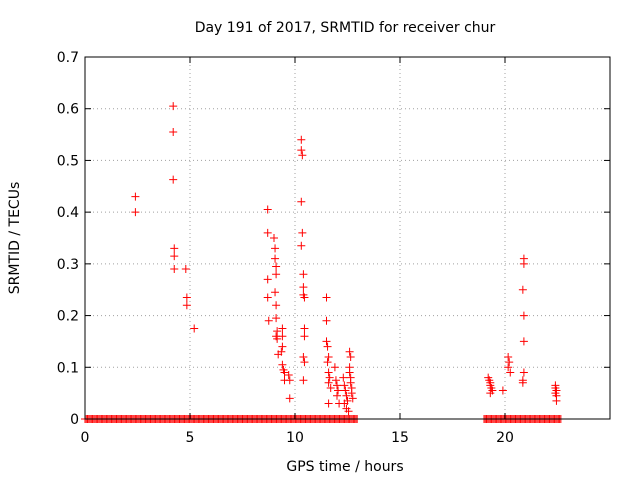 The height and width of the screenshot is (480, 640). I want to click on y-tick-label: 0, so click(74, 420).